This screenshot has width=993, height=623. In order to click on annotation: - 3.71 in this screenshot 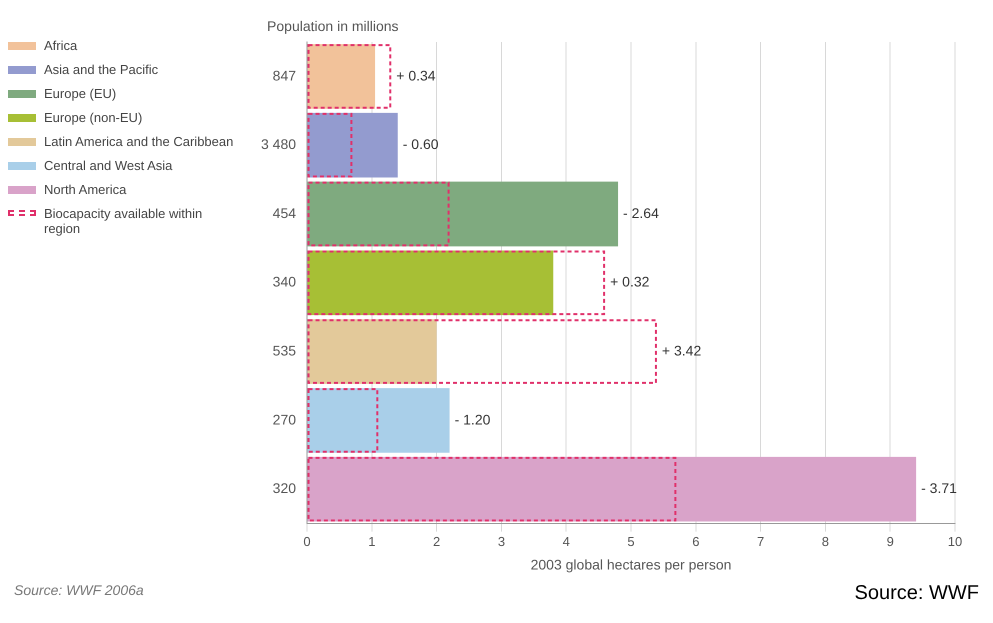, I will do `click(939, 488)`.